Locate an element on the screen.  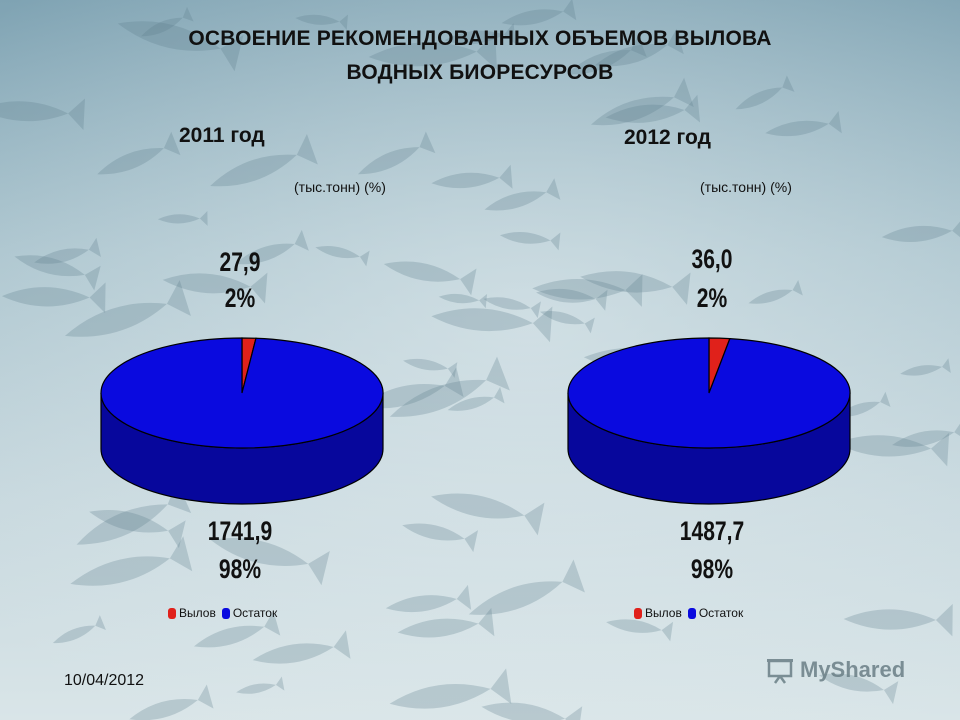
slide-title-line1: ОСВОЕНИЕ РЕКОМЕНДОВАННЫХ ОБЪЕМОВ ВЫЛОВА is located at coordinates (480, 38).